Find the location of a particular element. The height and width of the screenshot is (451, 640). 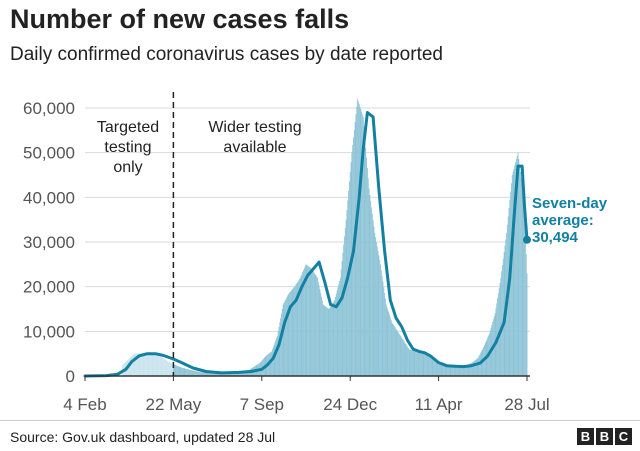

annotation-seven-day-average: 30,494 is located at coordinates (555, 237).